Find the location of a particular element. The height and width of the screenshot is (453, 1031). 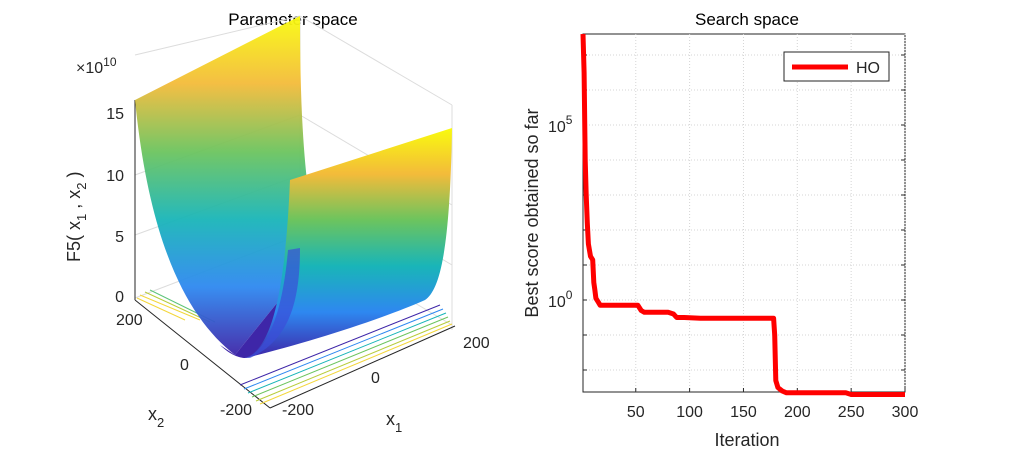

x1-axis-label: x1 is located at coordinates (394, 422).